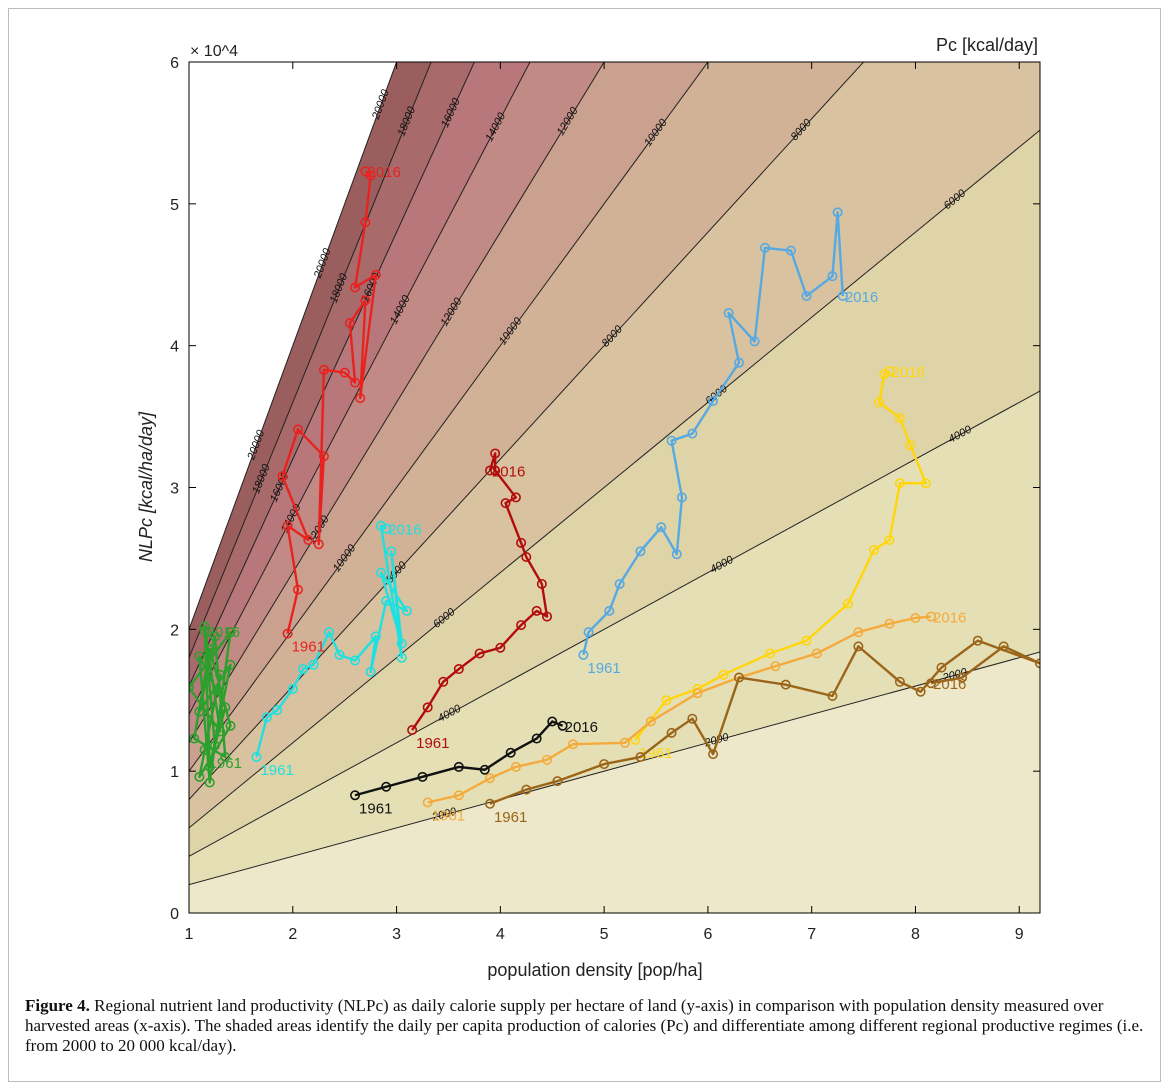 This screenshot has width=1171, height=1092. What do you see at coordinates (214, 51) in the screenshot?
I see `y-exponent-label: × 10^4` at bounding box center [214, 51].